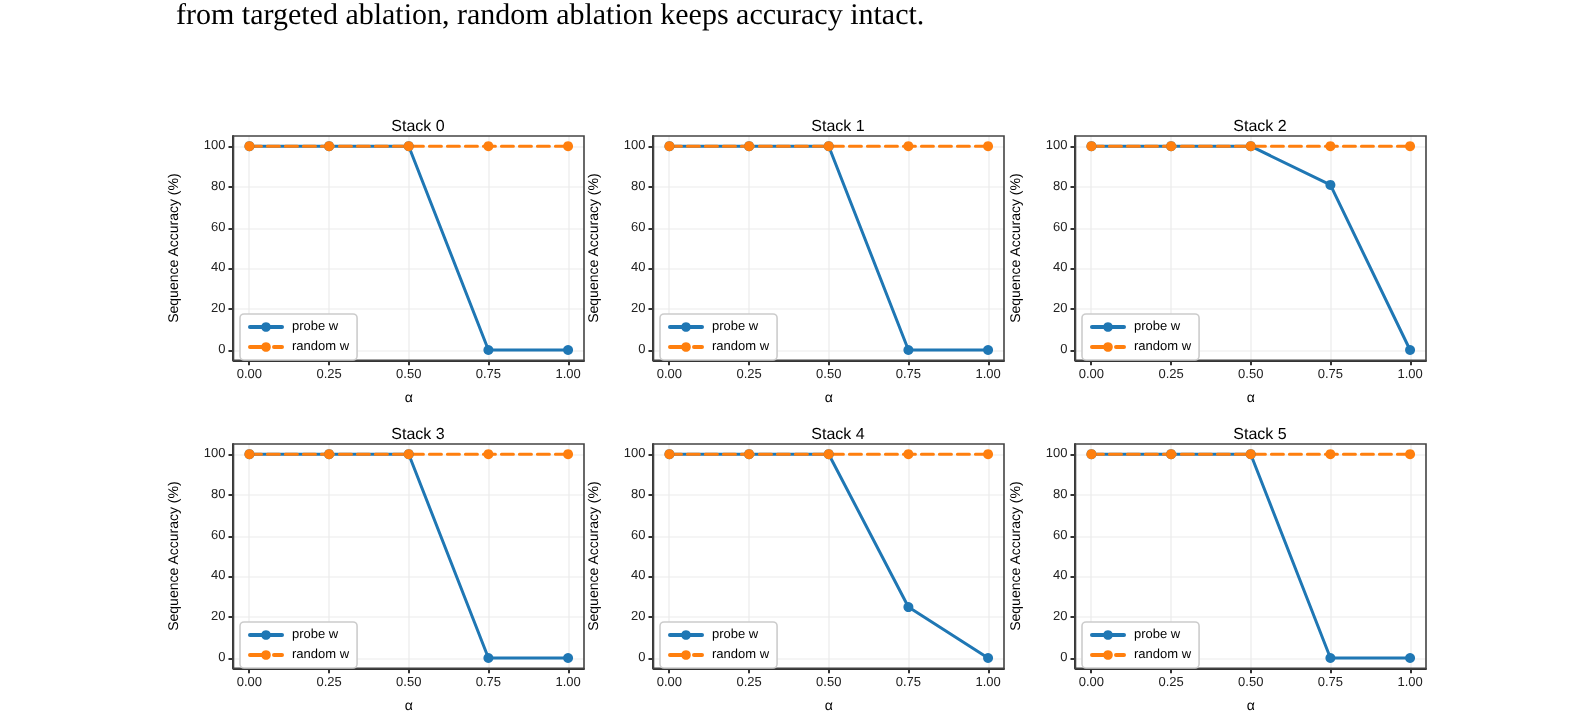  I want to click on text: from targeted ablation, random ablation keeps accuracy intact., so click(550, 17).